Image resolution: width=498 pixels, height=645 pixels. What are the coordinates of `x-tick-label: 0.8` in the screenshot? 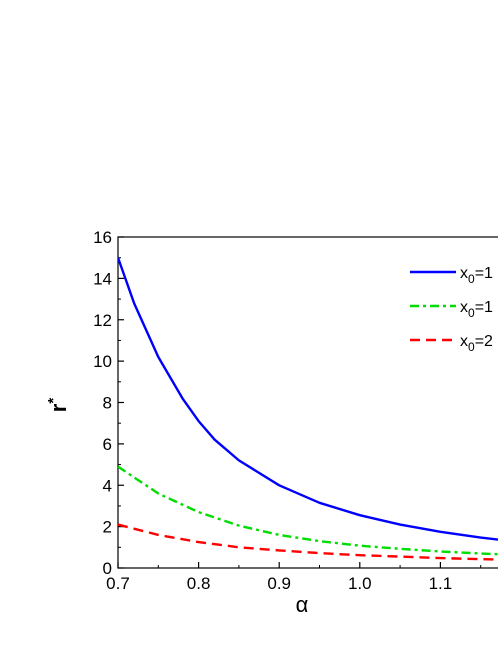 It's located at (199, 583).